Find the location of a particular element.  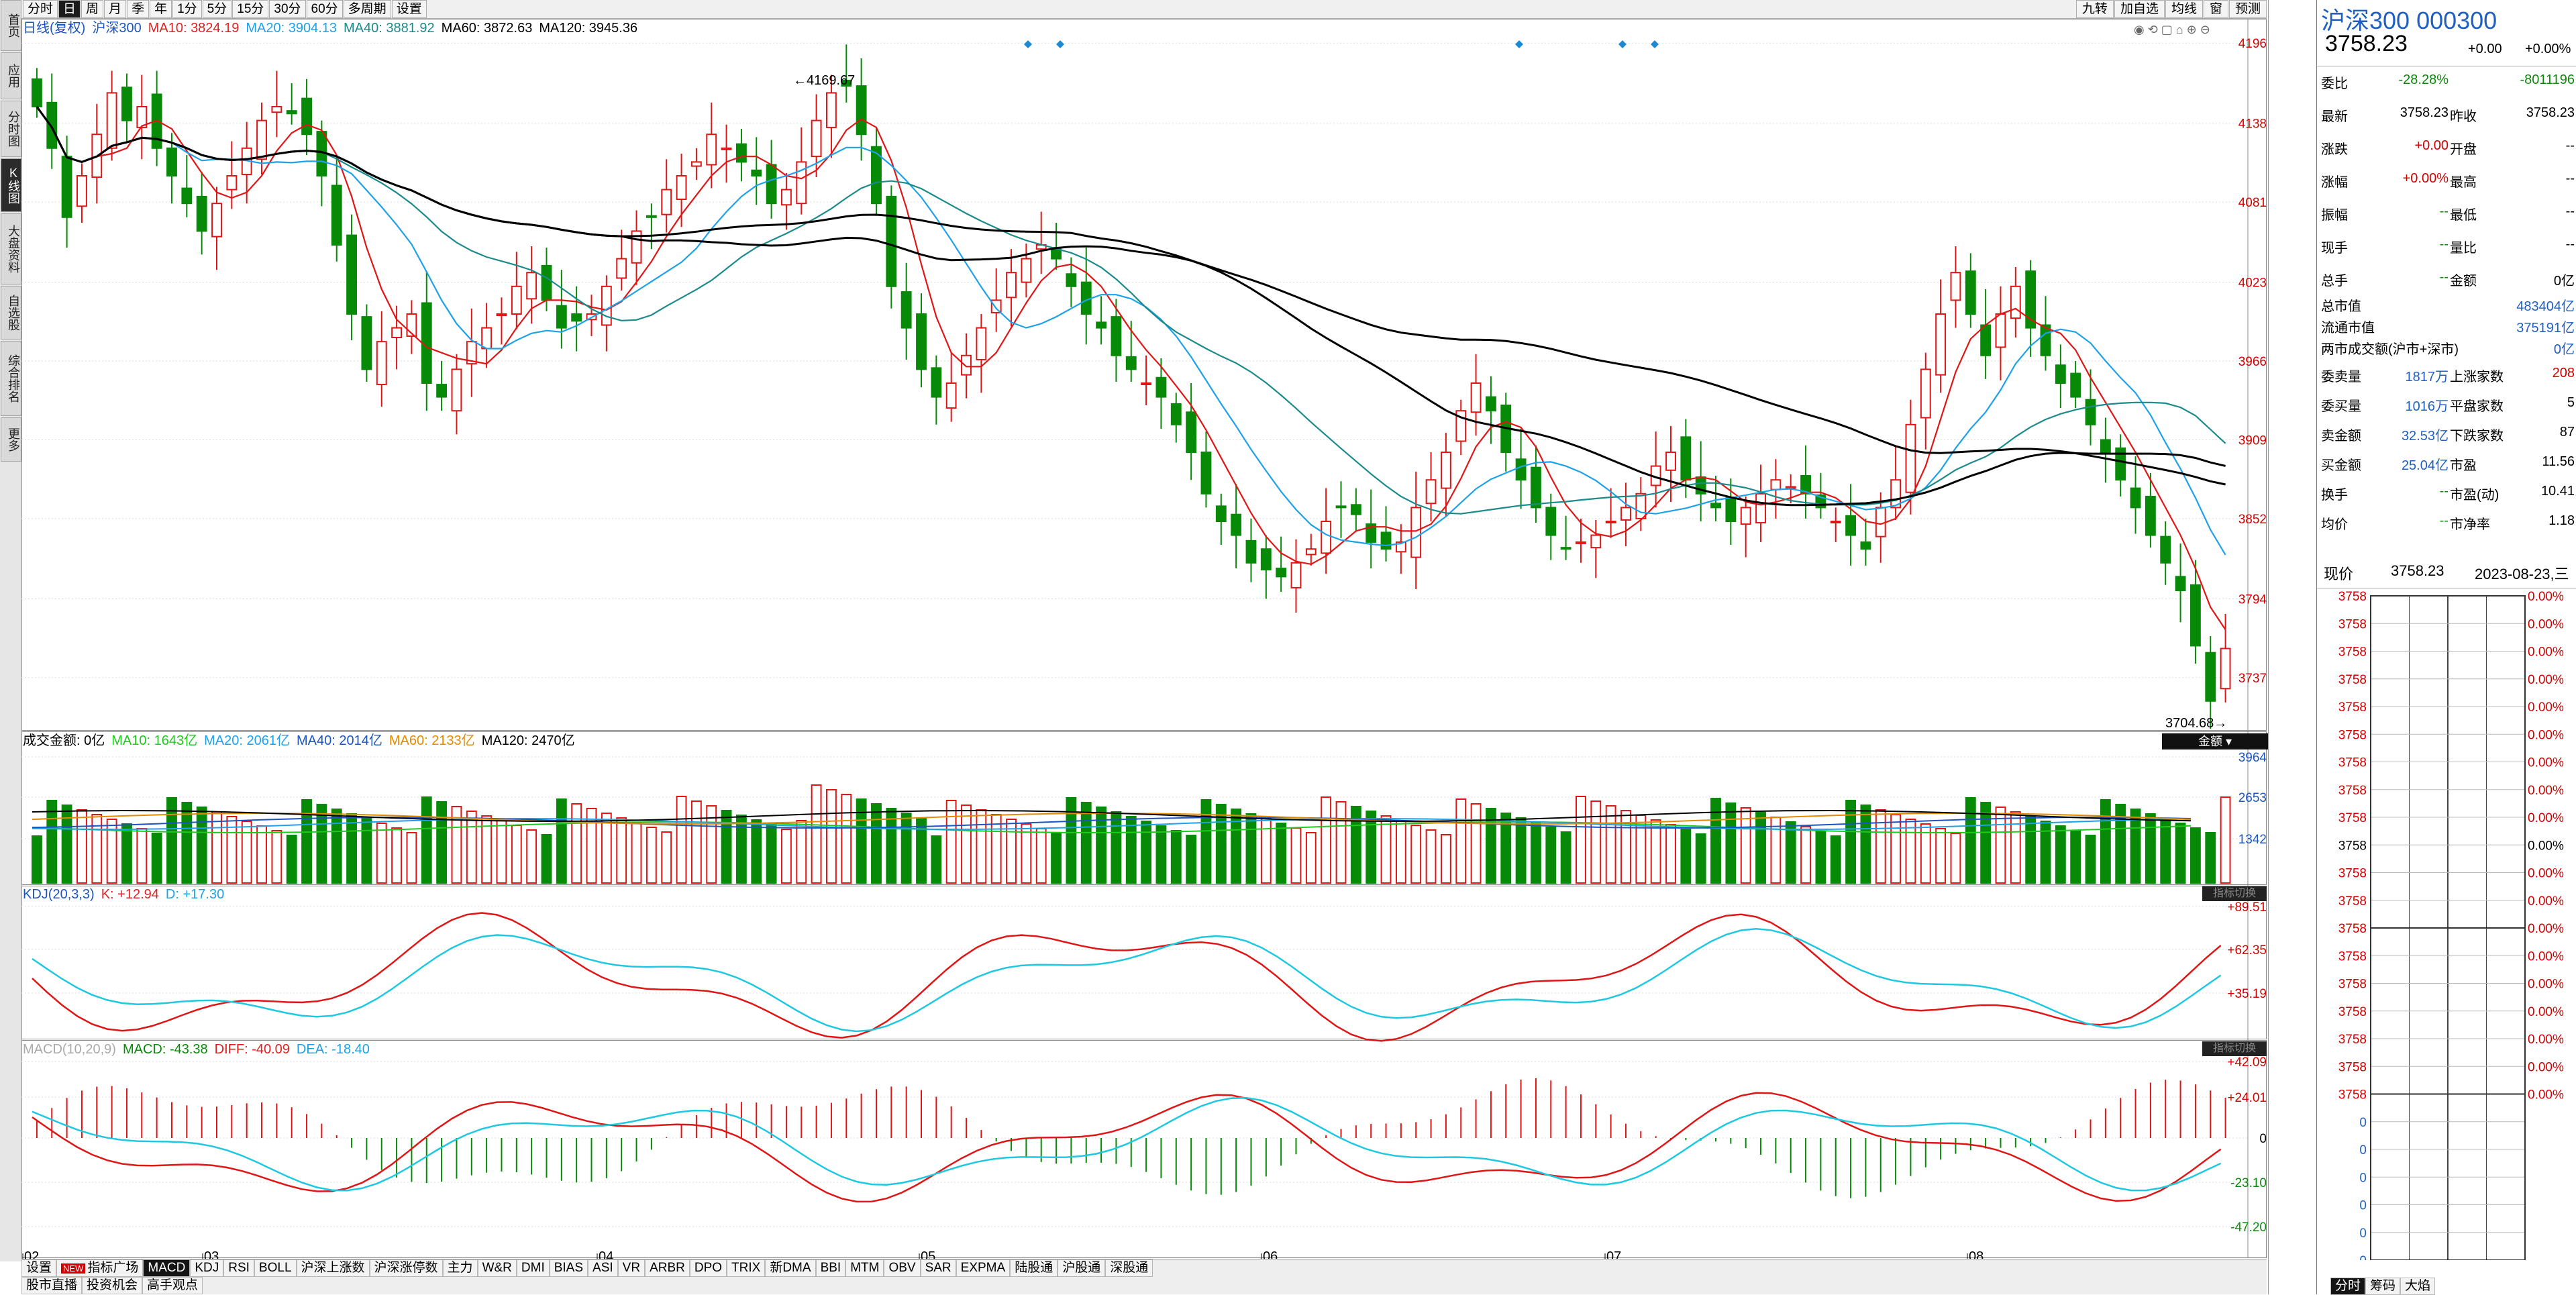

sidebar-item-7: 更多 is located at coordinates (11, 440).